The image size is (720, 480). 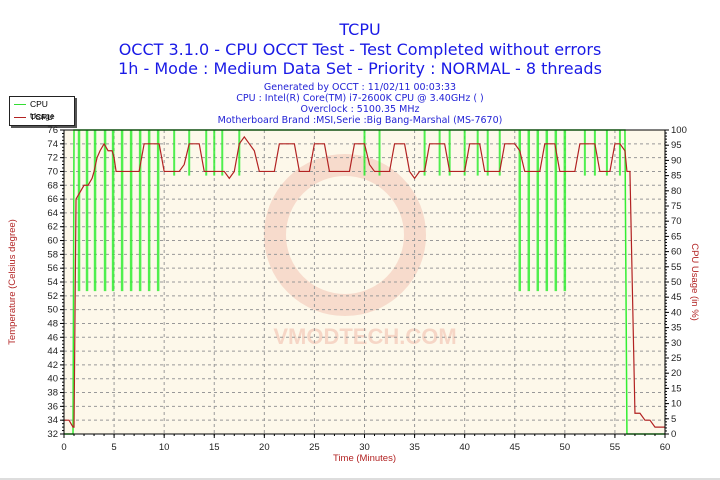 What do you see at coordinates (694, 282) in the screenshot?
I see `y2-axis-label: CPU Usage (in %)` at bounding box center [694, 282].